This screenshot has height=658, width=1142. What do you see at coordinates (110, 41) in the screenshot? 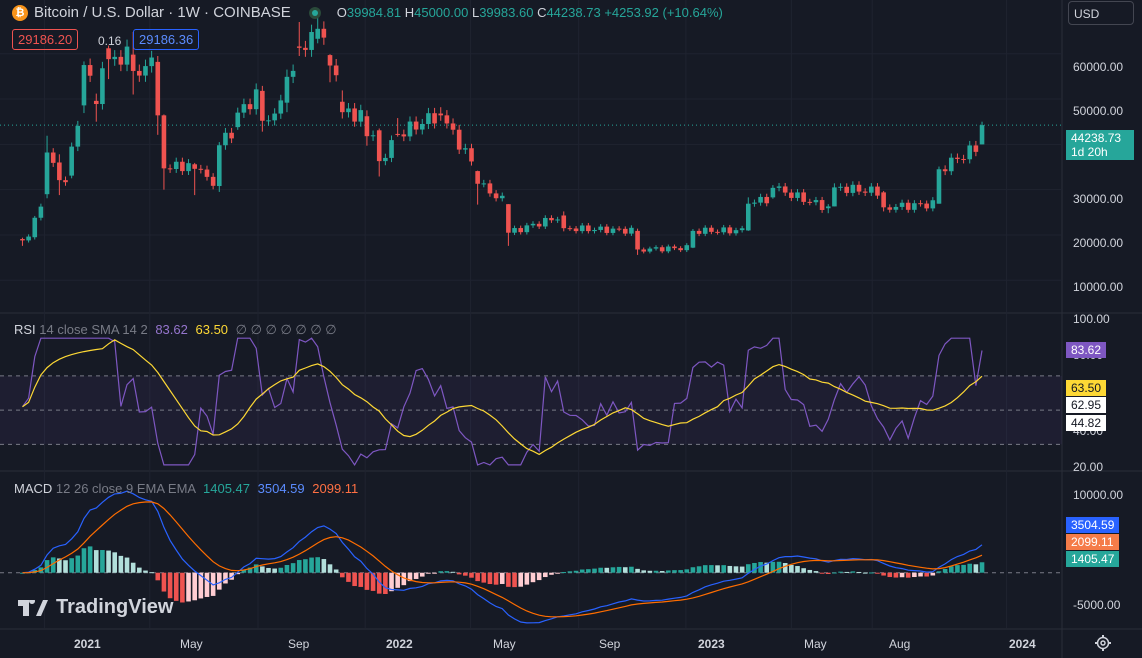
I see `spread-value: 0.16` at bounding box center [110, 41].